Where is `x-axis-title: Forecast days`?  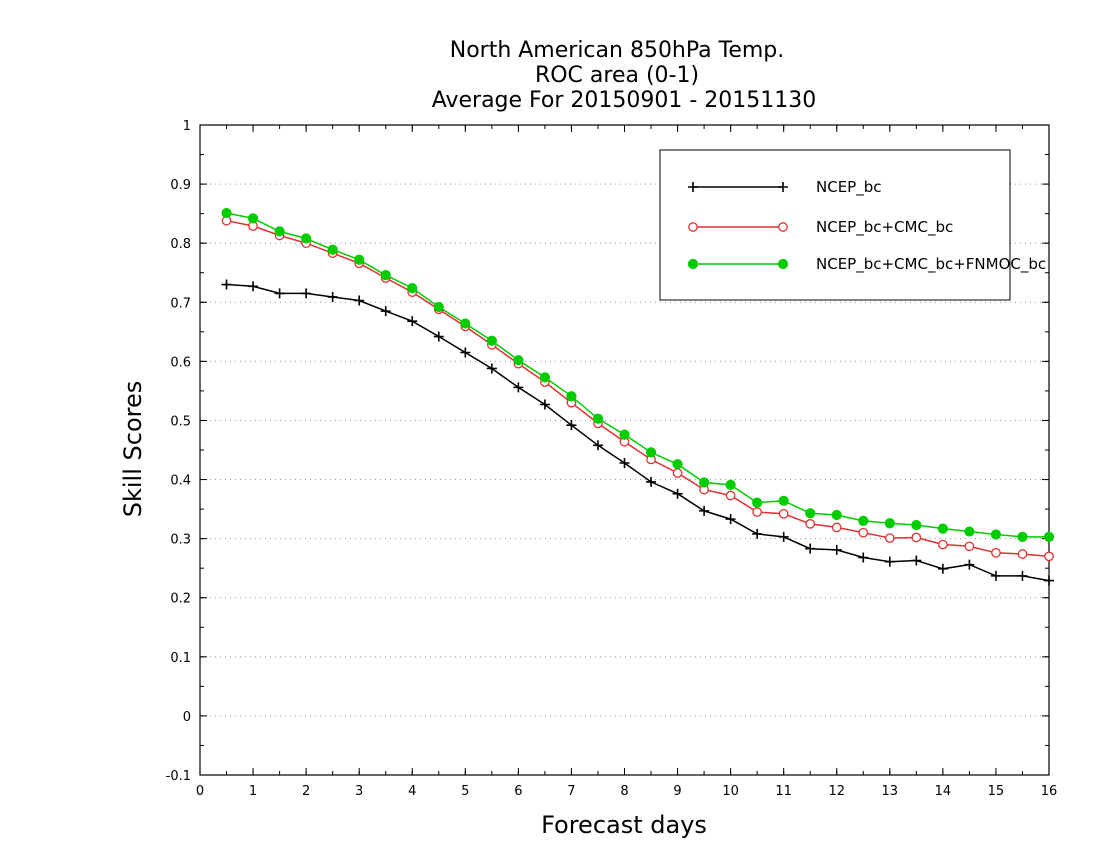 x-axis-title: Forecast days is located at coordinates (624, 825).